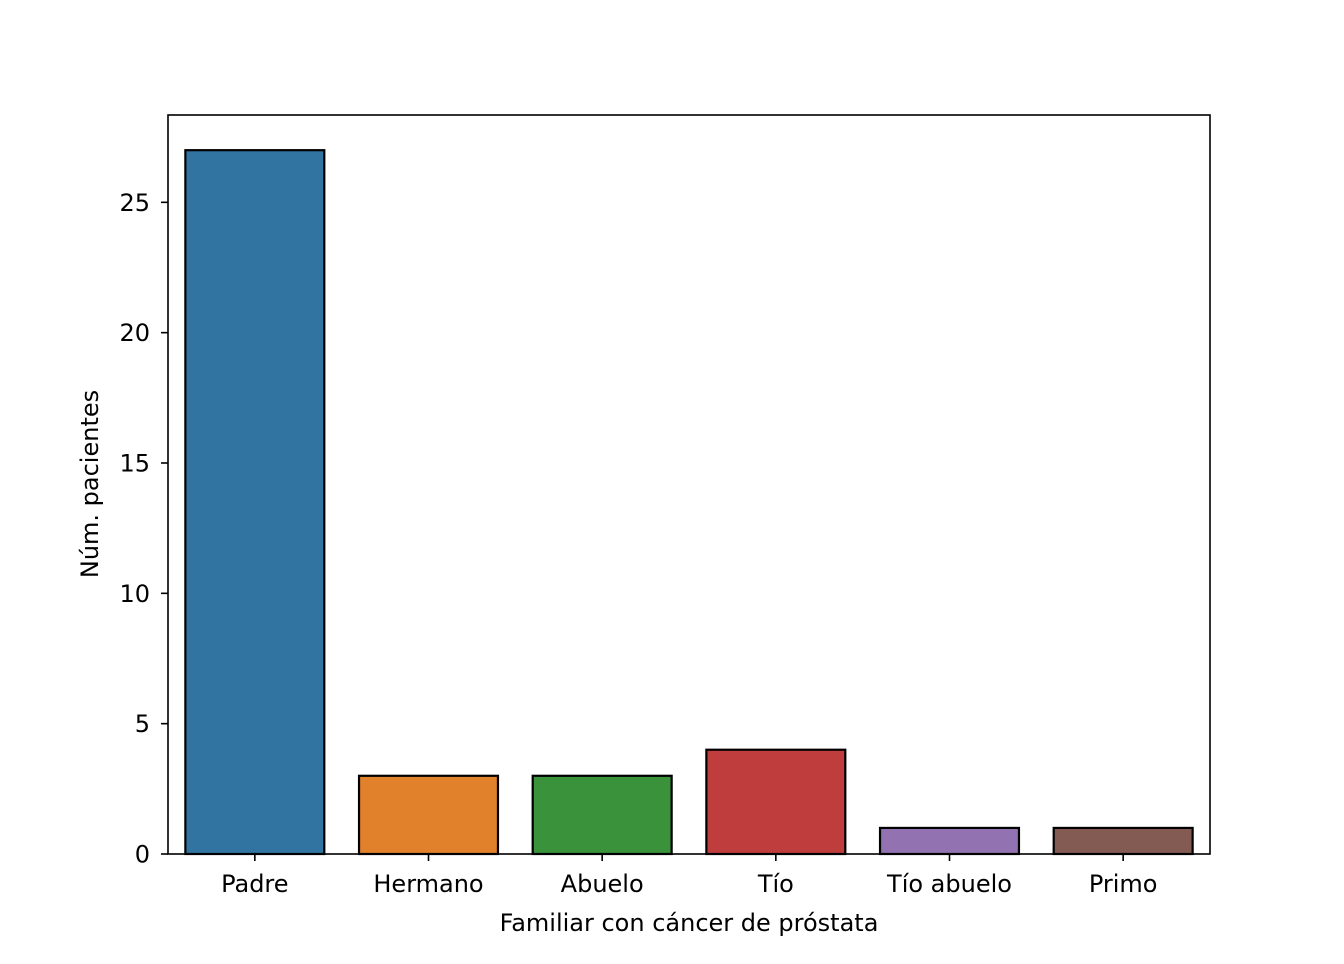 The width and height of the screenshot is (1344, 964). Describe the element at coordinates (1123, 841) in the screenshot. I see `bar-primo` at that location.